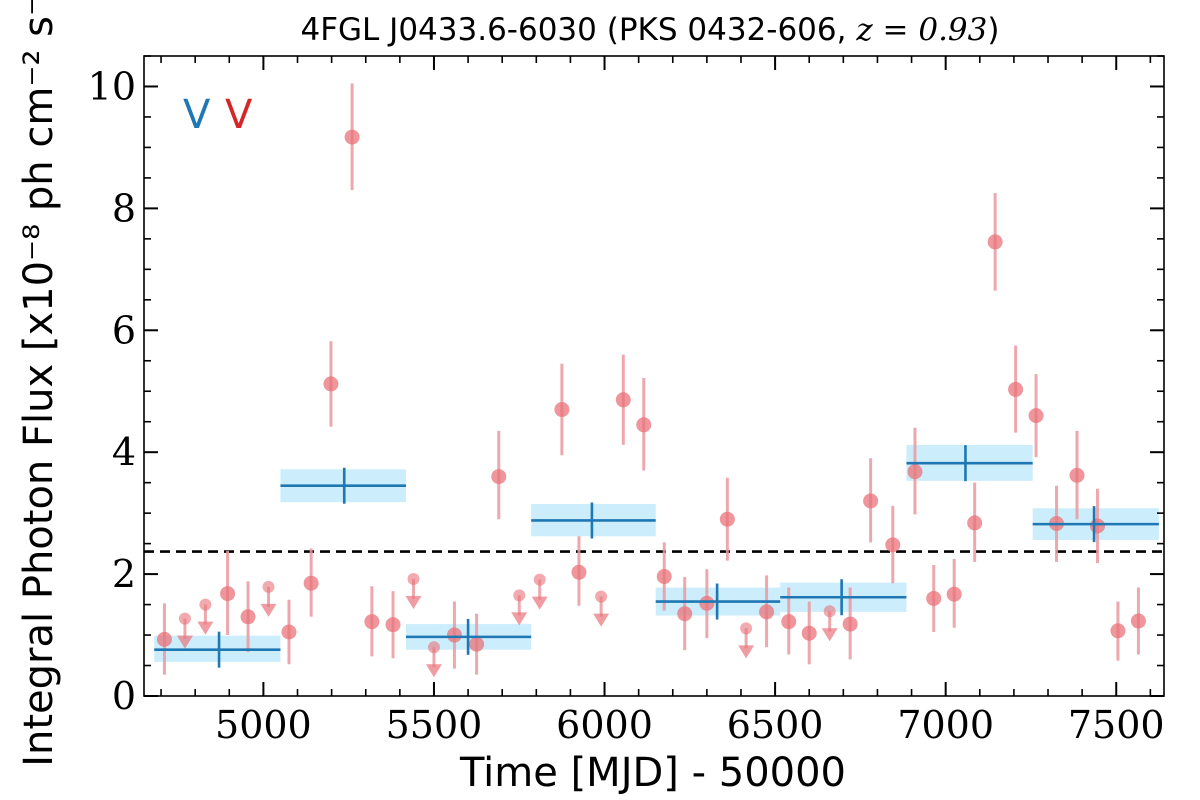 The height and width of the screenshot is (800, 1200). I want to click on y-tick-label: 10, so click(112, 86).